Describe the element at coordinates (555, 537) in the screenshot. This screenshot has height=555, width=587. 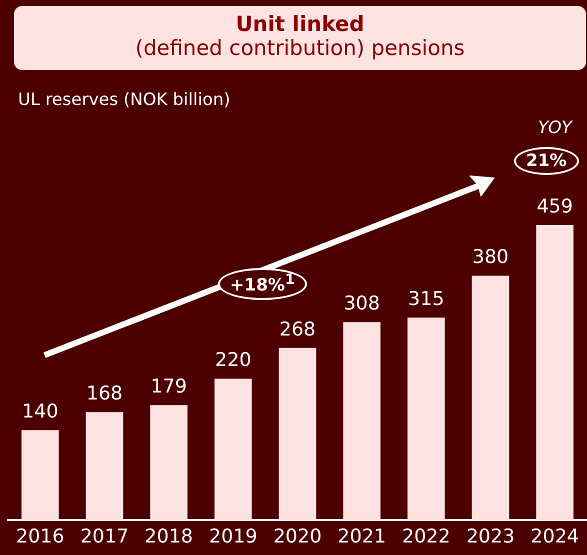
I see `x-tick-label: 2024` at that location.